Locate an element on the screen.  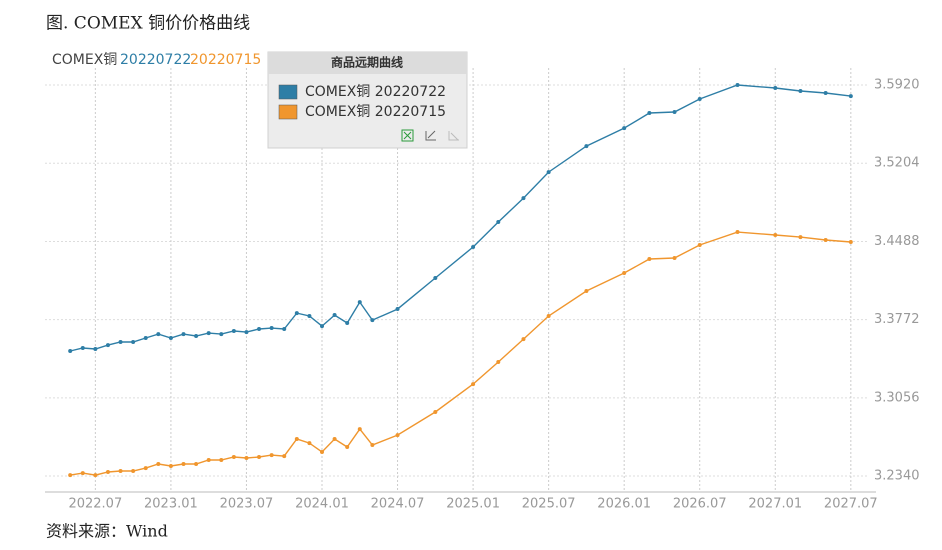
x-tick-label: 2024.01 is located at coordinates (322, 504).